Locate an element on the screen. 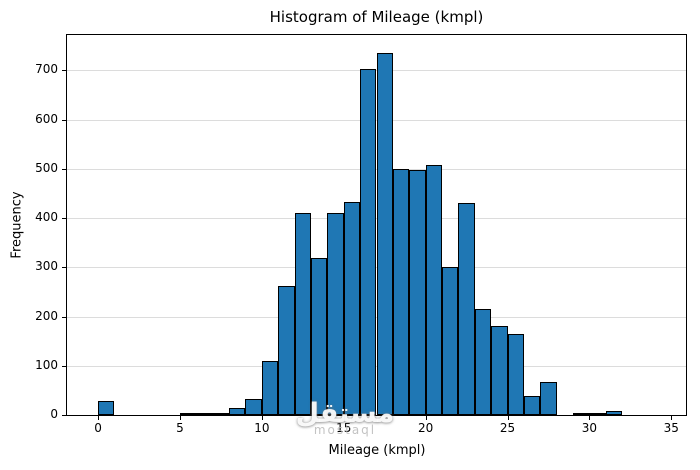 The height and width of the screenshot is (470, 700). y-tick-label: 700 is located at coordinates (46, 69).